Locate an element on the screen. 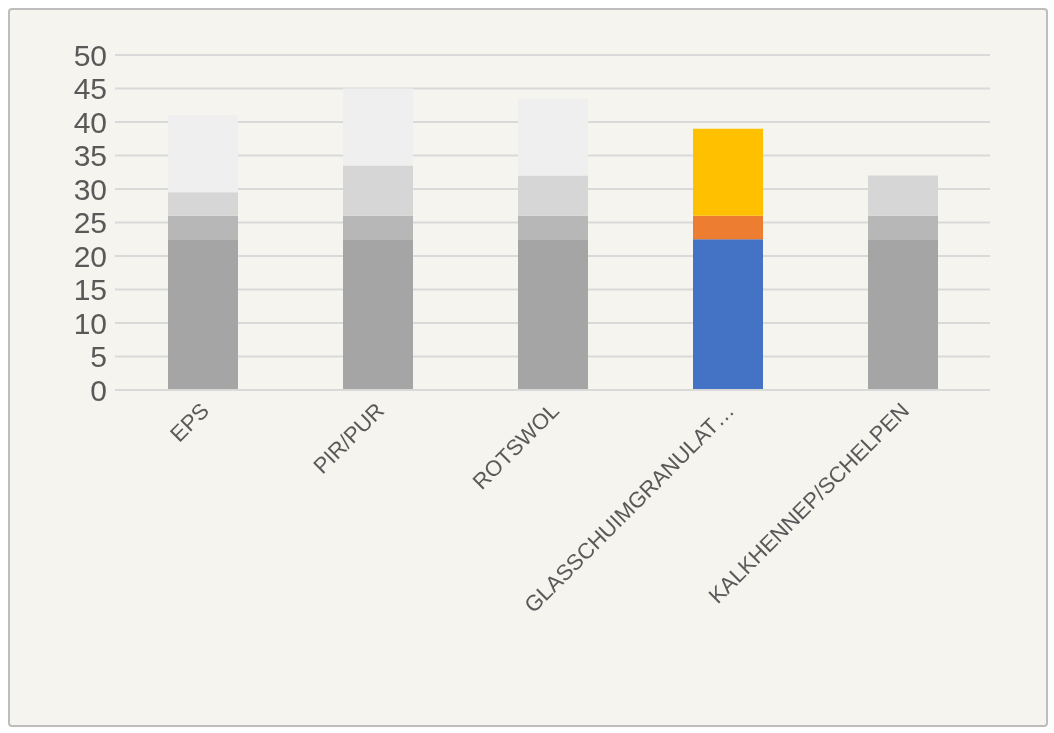 This screenshot has height=733, width=1054. y-tick-label: 20 is located at coordinates (90, 256).